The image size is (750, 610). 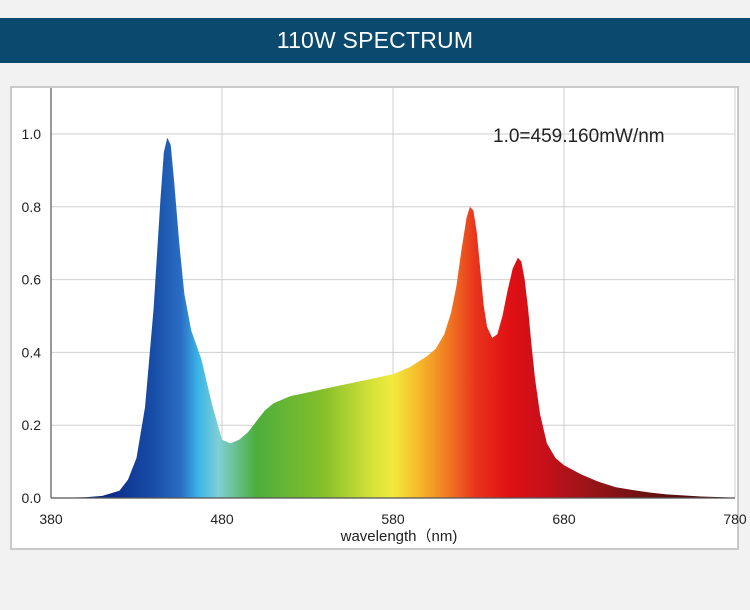 I want to click on x-tick-label: 680, so click(x=564, y=519).